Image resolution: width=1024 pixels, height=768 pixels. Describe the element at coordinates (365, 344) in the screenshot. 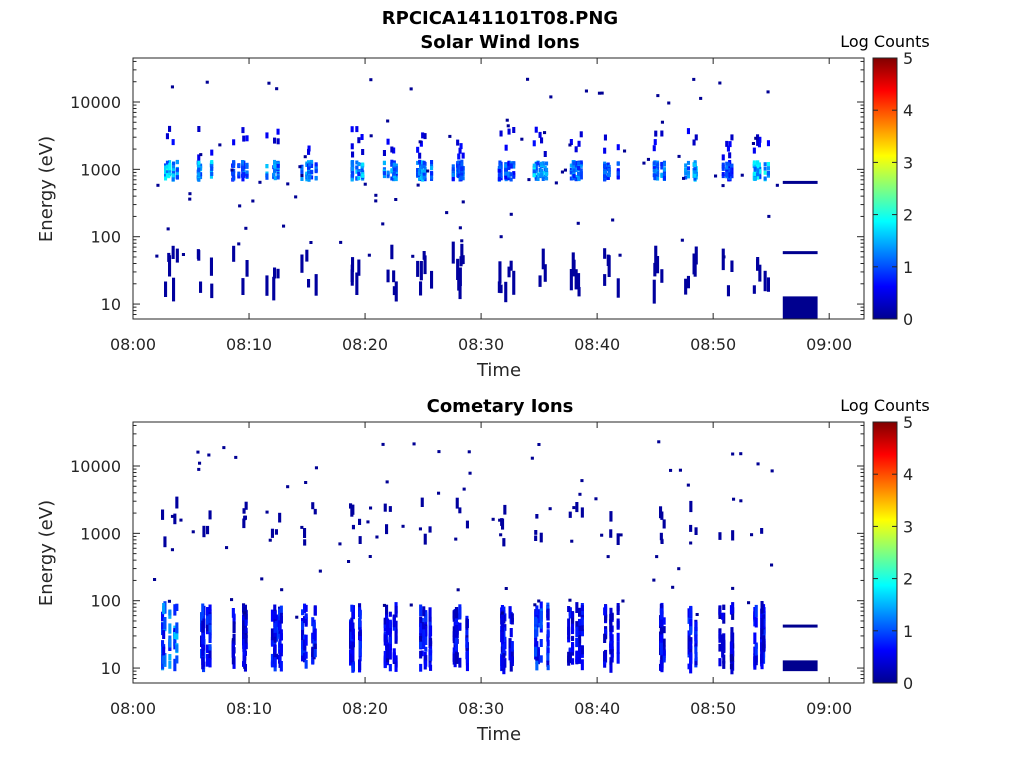

I see `x-tick-label: 08:20` at that location.